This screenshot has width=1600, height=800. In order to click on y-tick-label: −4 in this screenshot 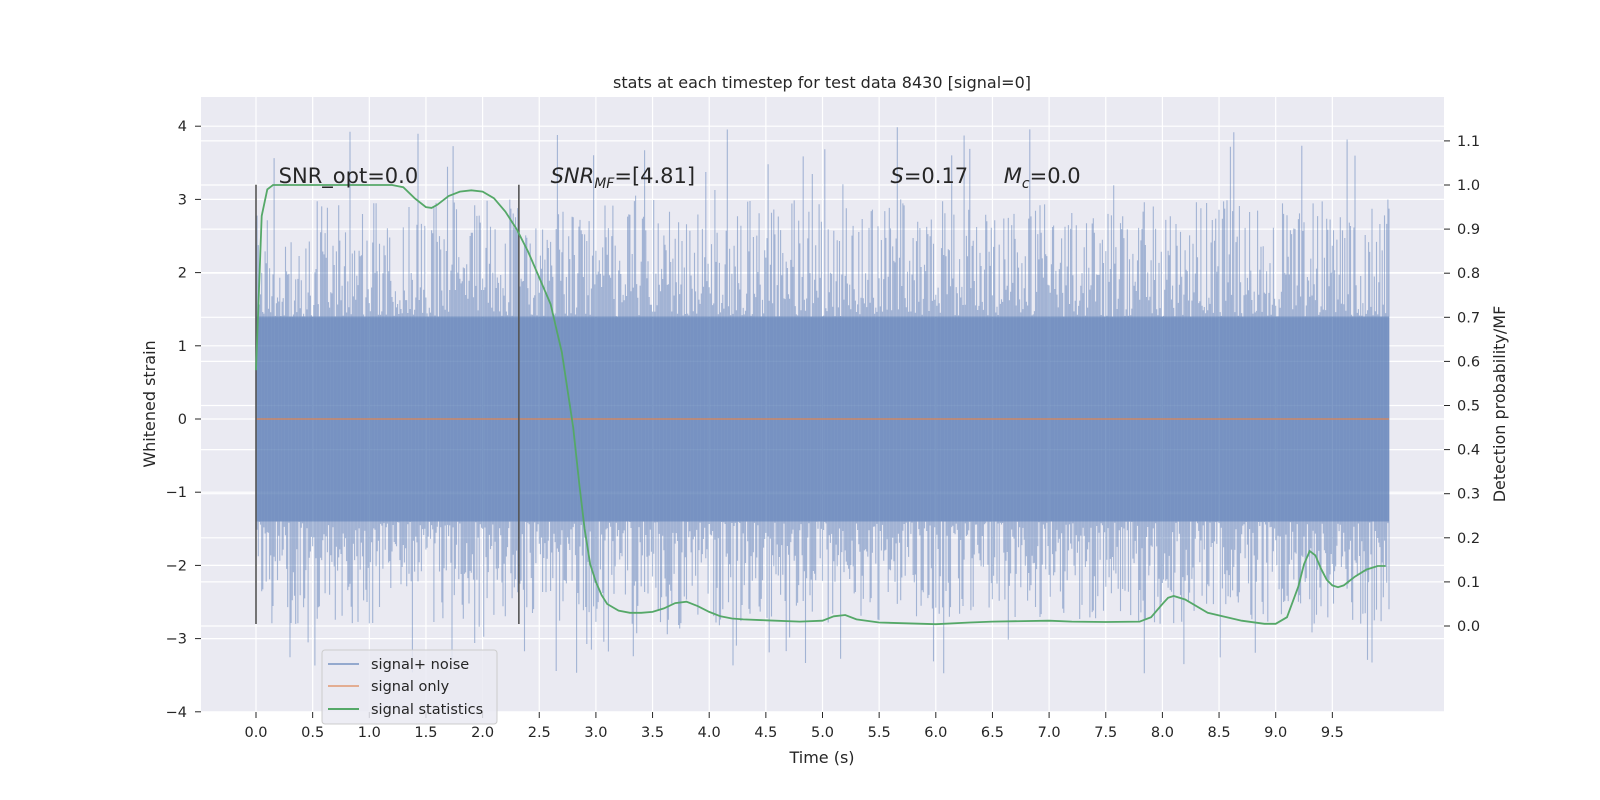, I will do `click(176, 713)`.